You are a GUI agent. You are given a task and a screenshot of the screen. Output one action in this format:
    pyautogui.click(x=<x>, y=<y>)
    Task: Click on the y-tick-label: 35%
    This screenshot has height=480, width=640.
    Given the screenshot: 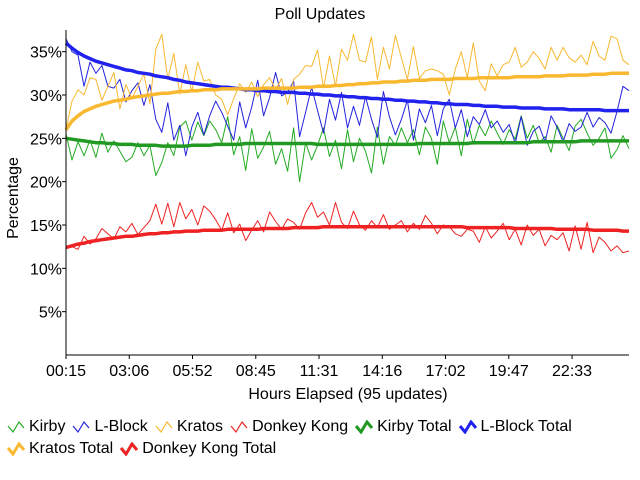 What is the action you would take?
    pyautogui.click(x=46, y=53)
    